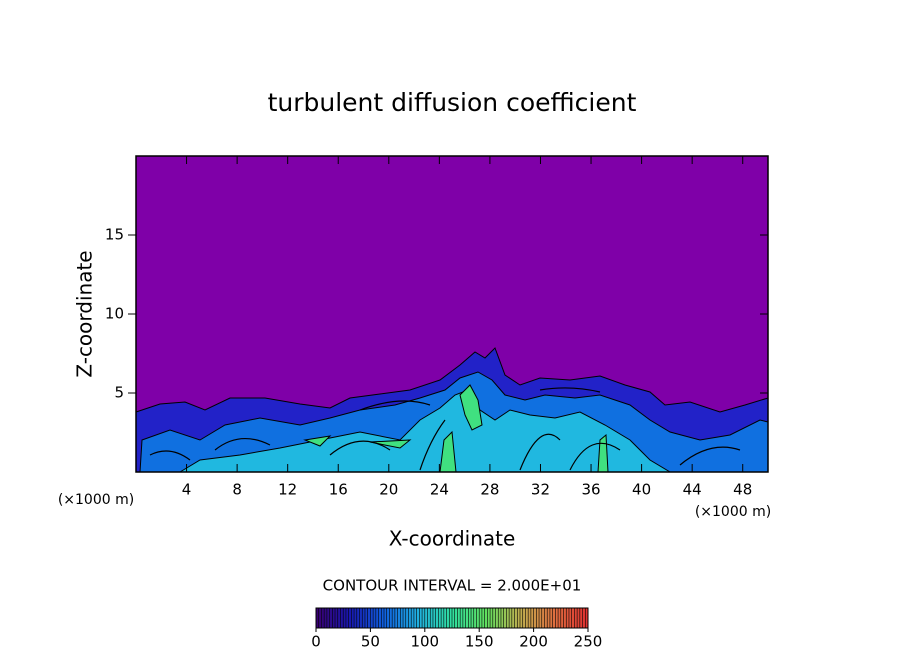 This screenshot has width=904, height=654. I want to click on x-tick-label: 44, so click(692, 490).